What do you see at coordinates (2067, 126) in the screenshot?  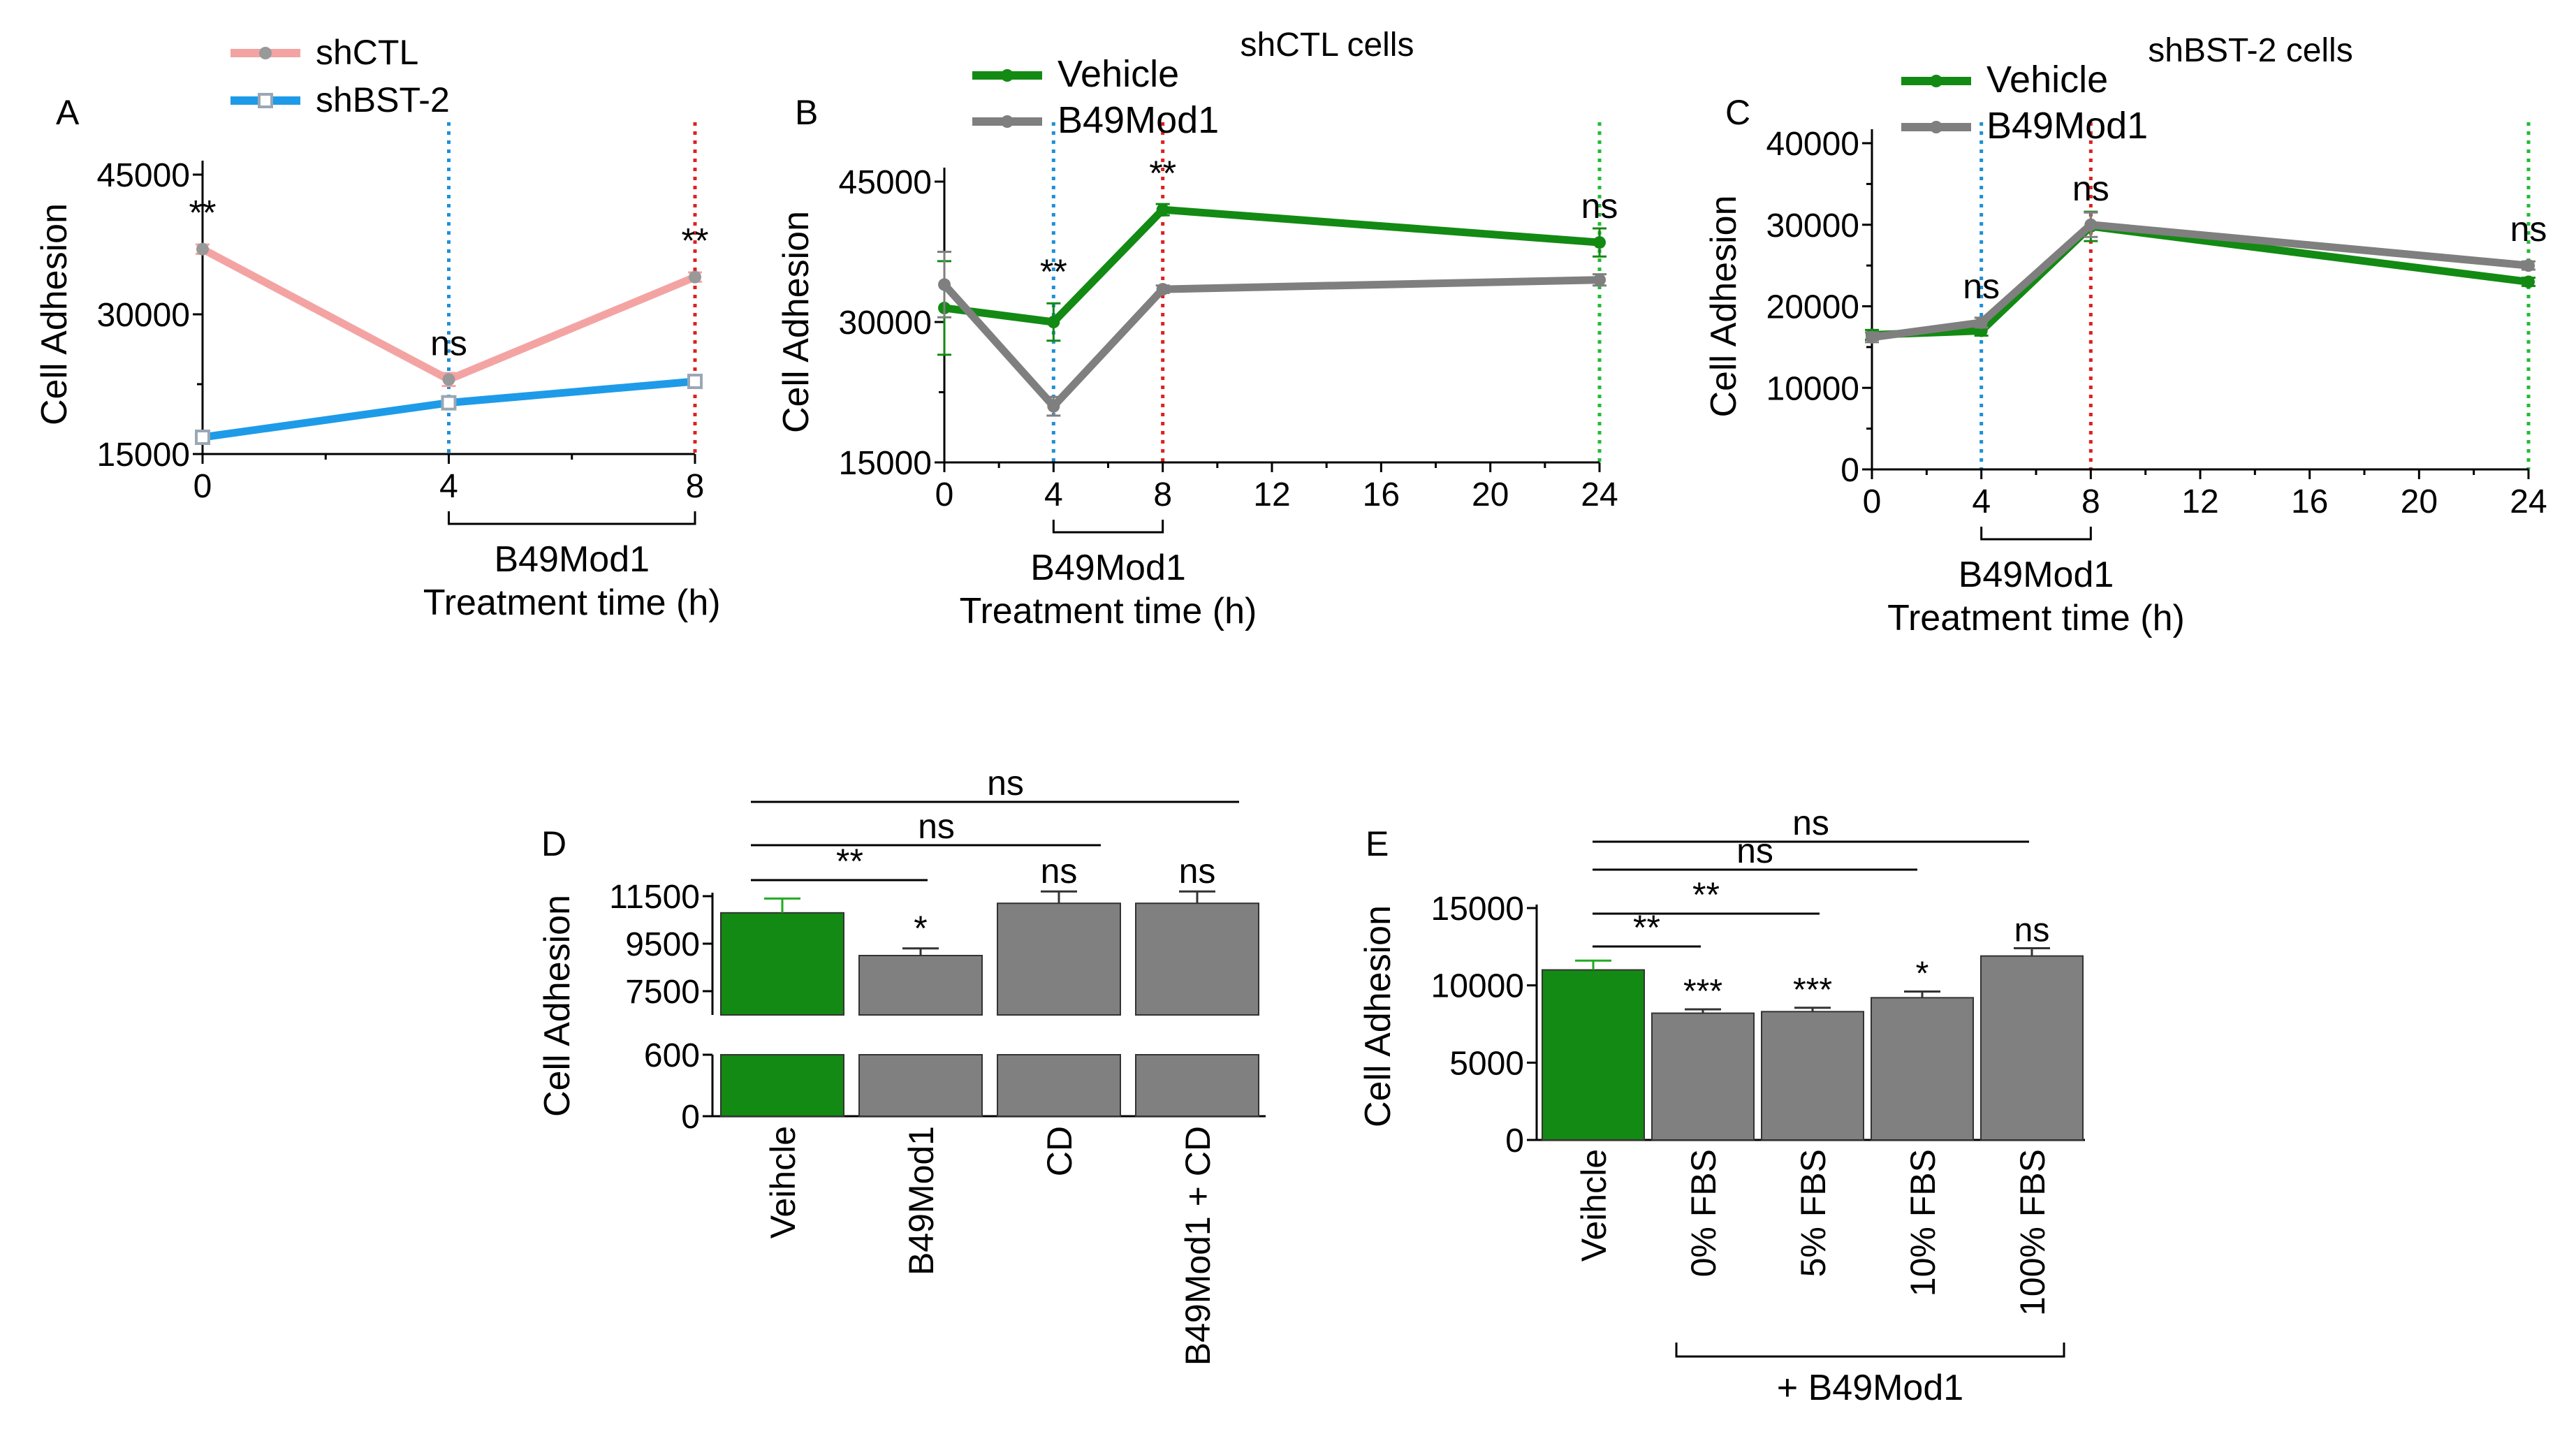 I see `legend-label: B49Mod1` at bounding box center [2067, 126].